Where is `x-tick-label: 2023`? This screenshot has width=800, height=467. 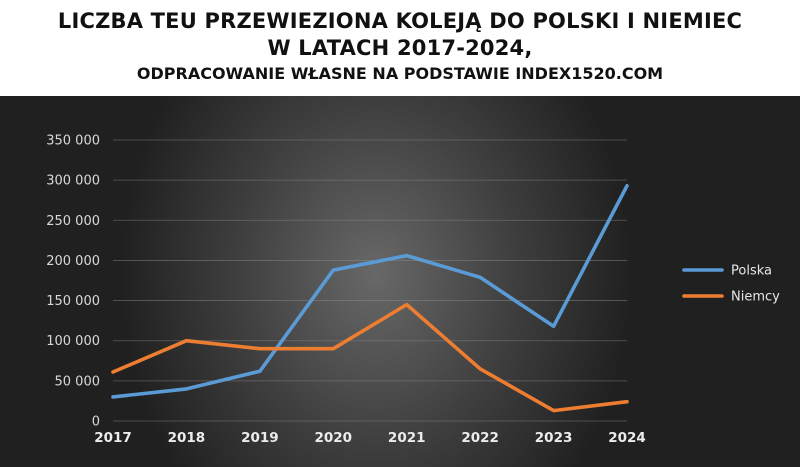 x-tick-label: 2023 is located at coordinates (554, 438).